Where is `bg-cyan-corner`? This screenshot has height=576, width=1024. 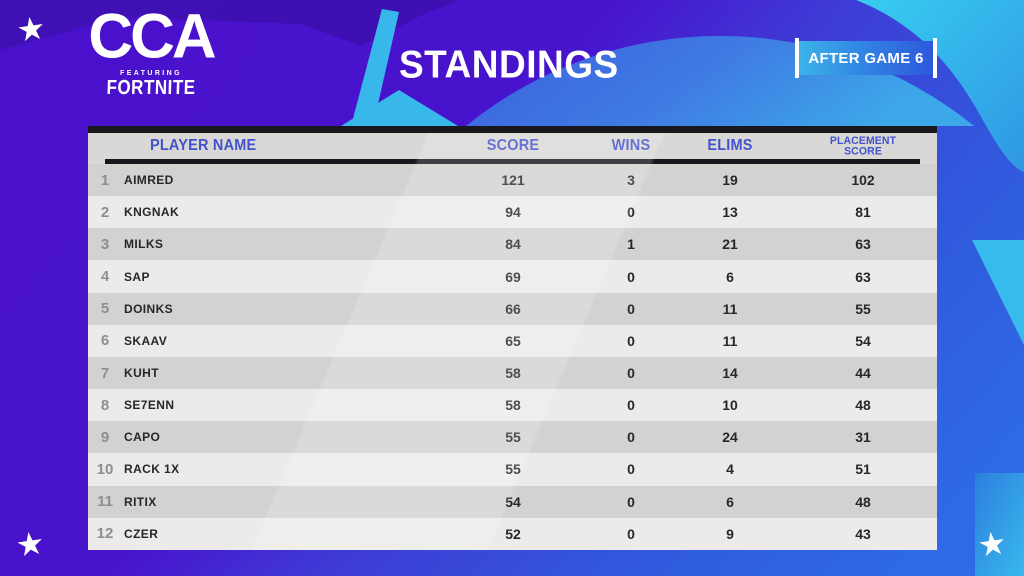
bg-cyan-corner is located at coordinates (940, 86).